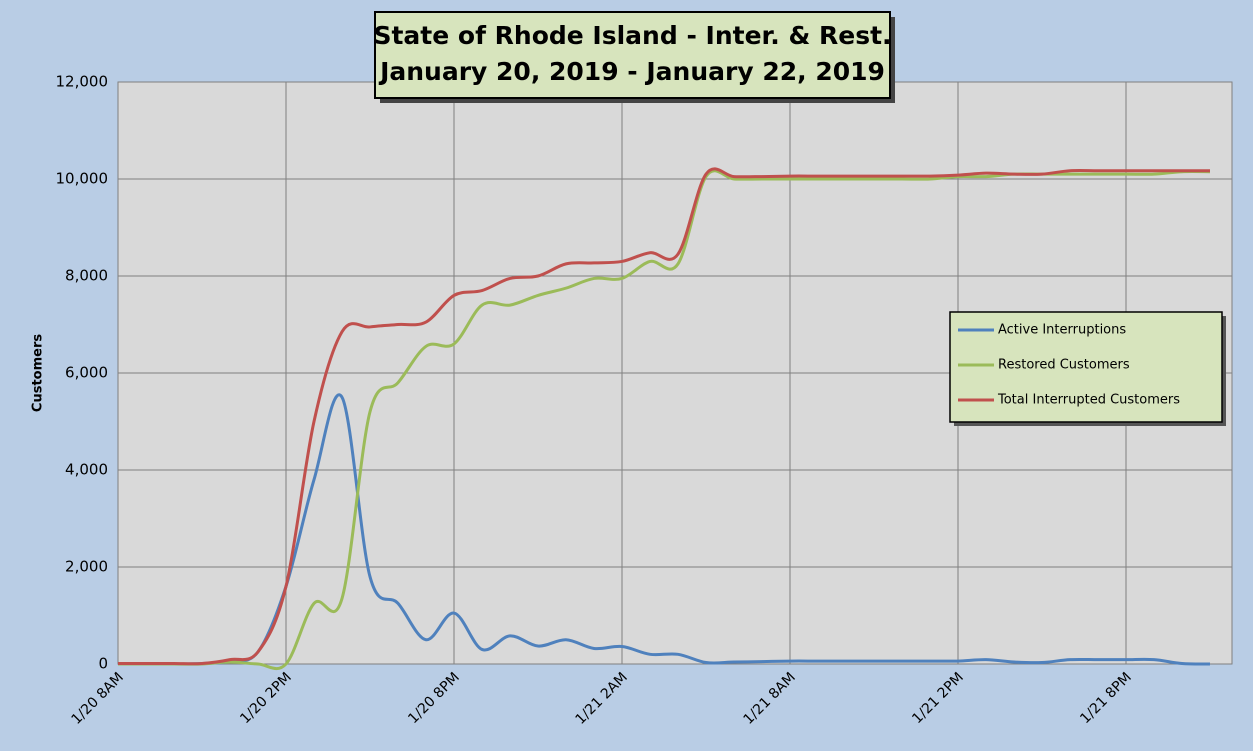 The height and width of the screenshot is (751, 1253). I want to click on y-tick-label: 4,000, so click(86, 470).